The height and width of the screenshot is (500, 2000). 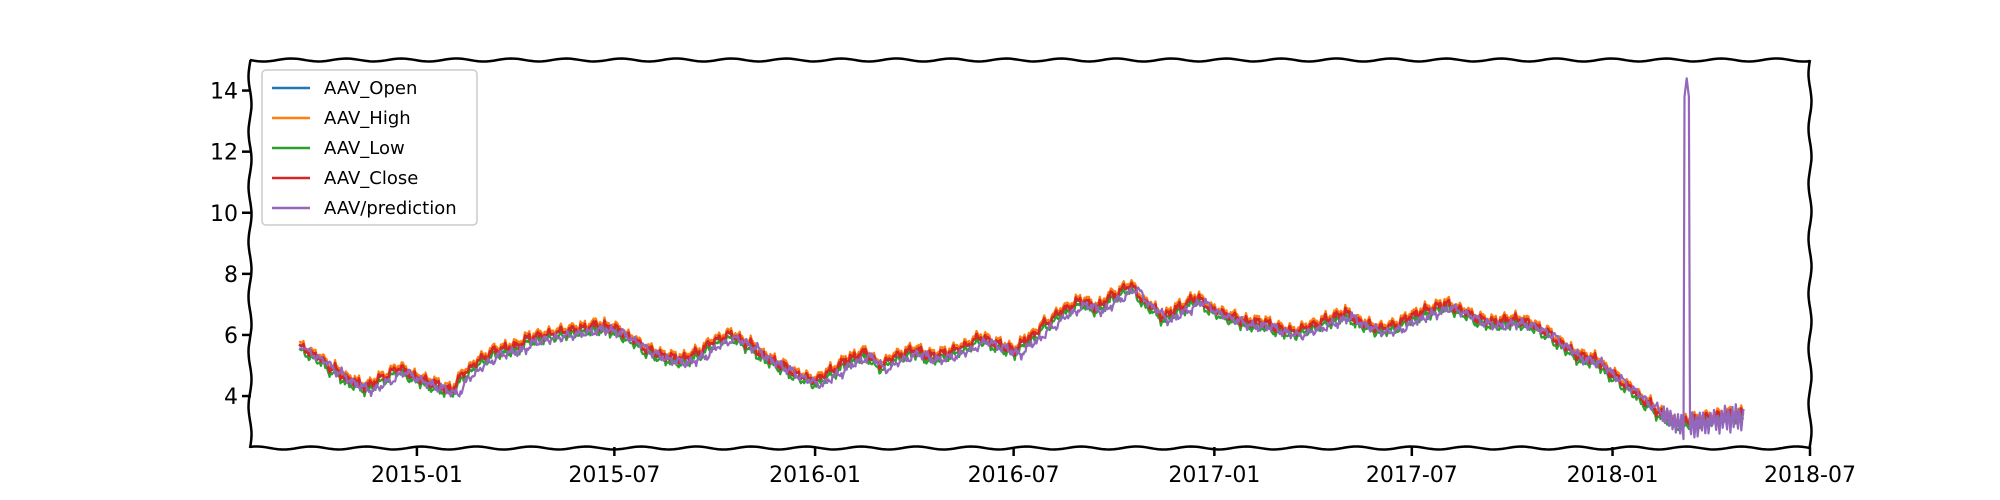 What do you see at coordinates (224, 214) in the screenshot?
I see `y-tick-label: 10` at bounding box center [224, 214].